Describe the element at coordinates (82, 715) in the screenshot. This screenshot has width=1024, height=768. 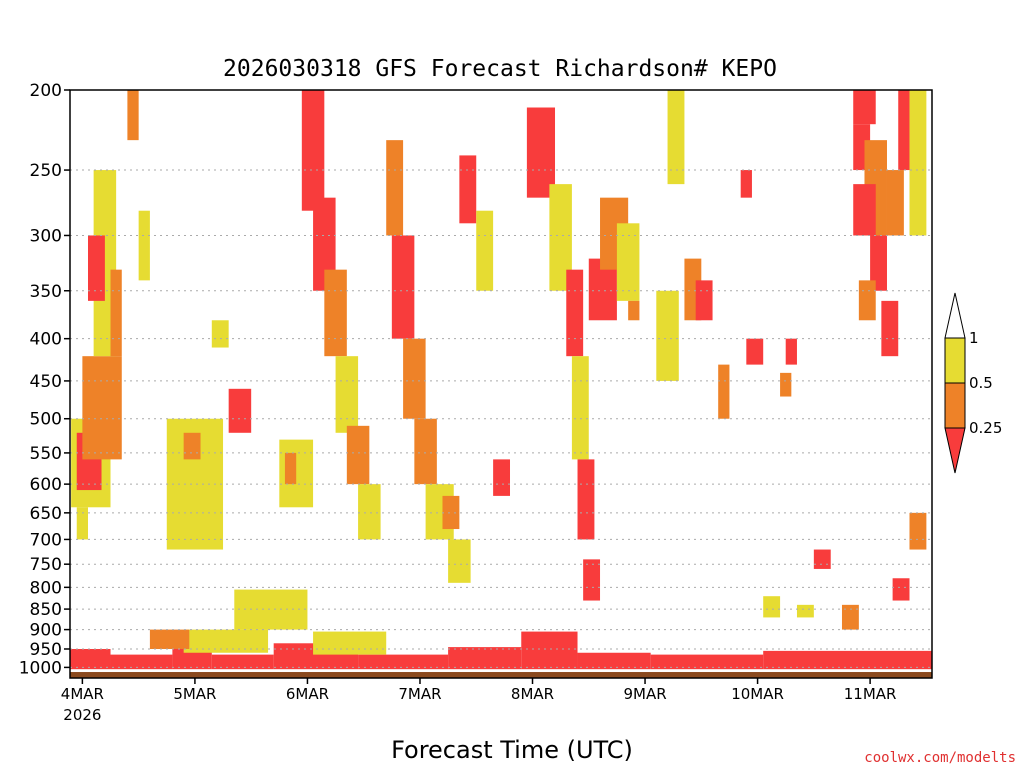
I see `x-tick-sublabel: 2026` at that location.